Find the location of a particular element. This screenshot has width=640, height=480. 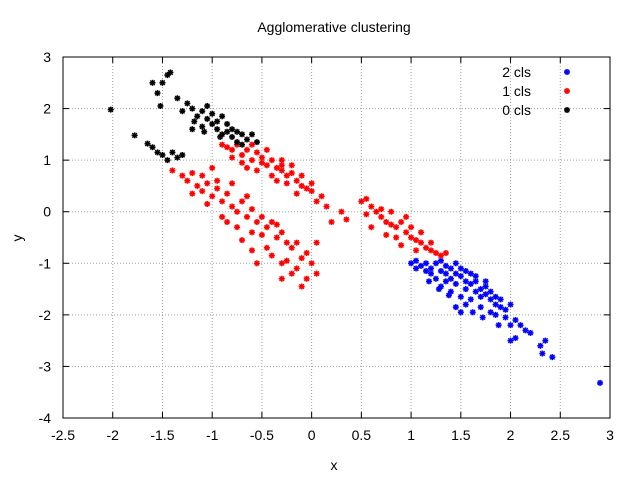

legend-label: 2 cls is located at coordinates (516, 72).